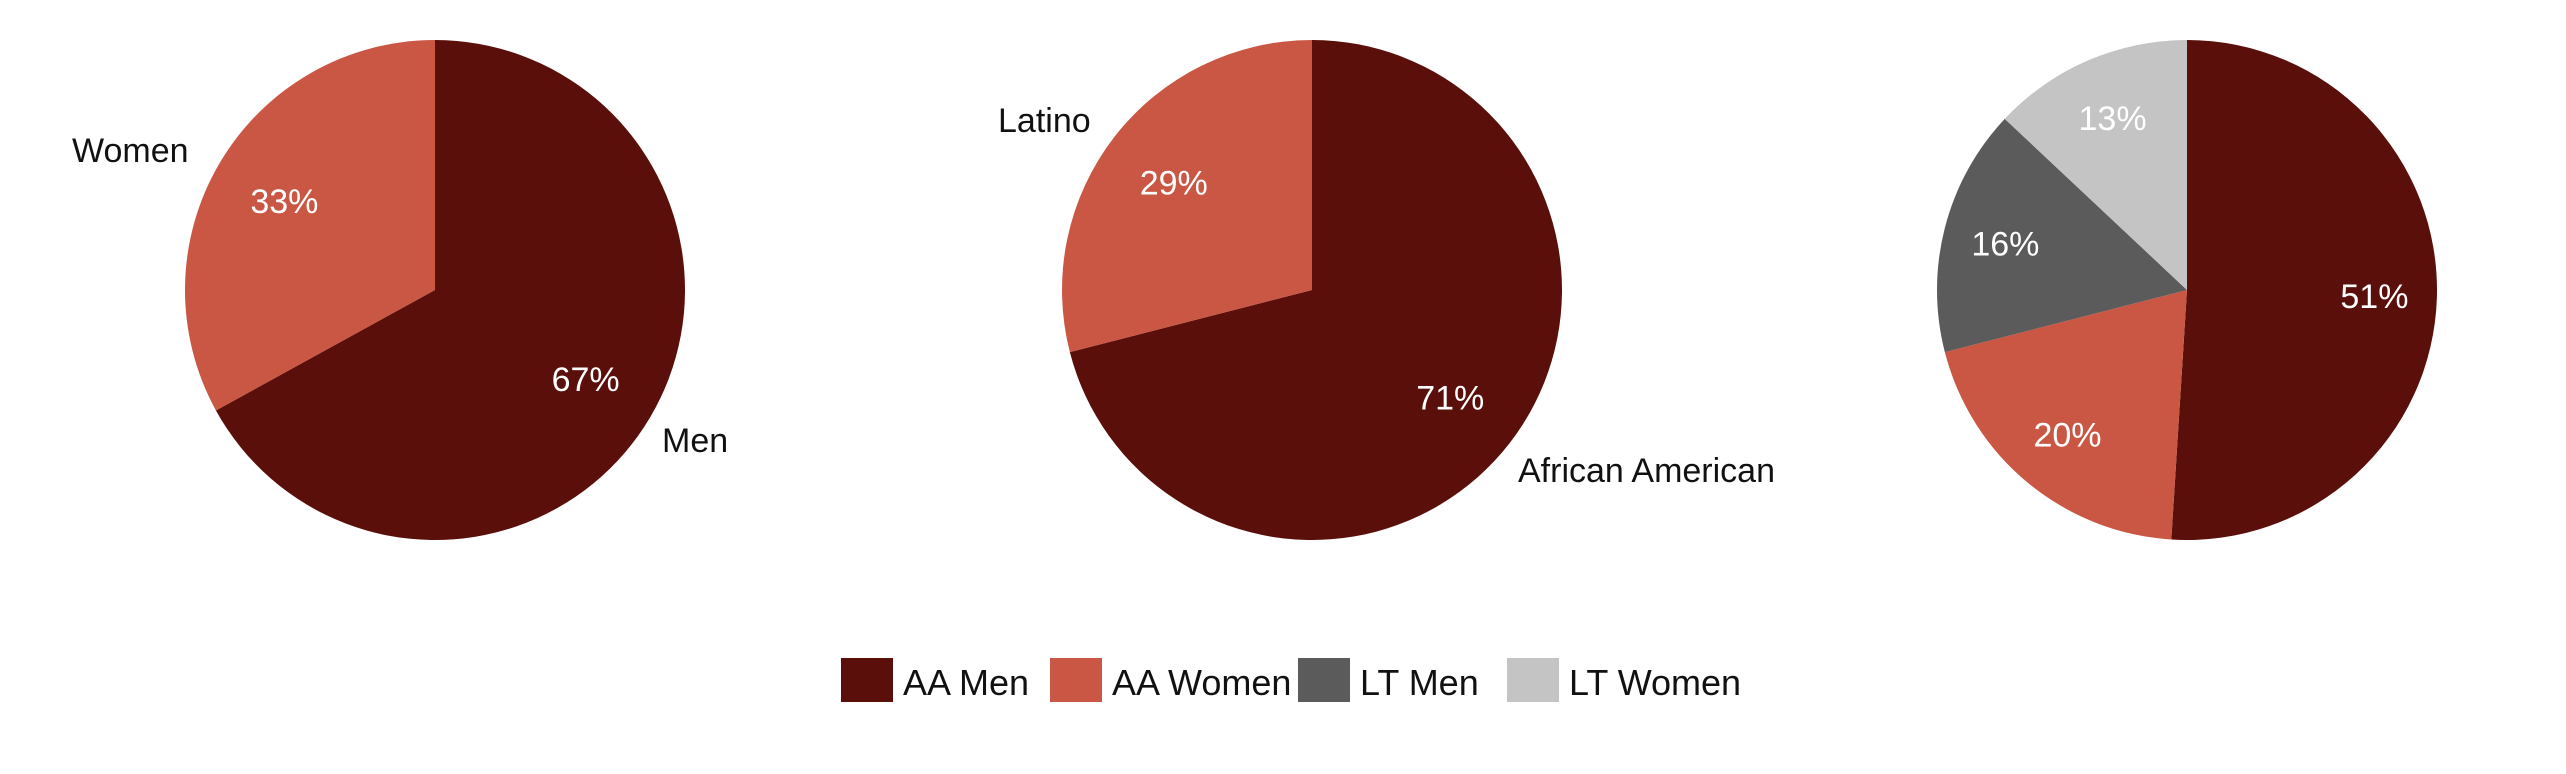 This screenshot has height=774, width=2566. What do you see at coordinates (284, 202) in the screenshot?
I see `pie-gender-value-label: 33%` at bounding box center [284, 202].